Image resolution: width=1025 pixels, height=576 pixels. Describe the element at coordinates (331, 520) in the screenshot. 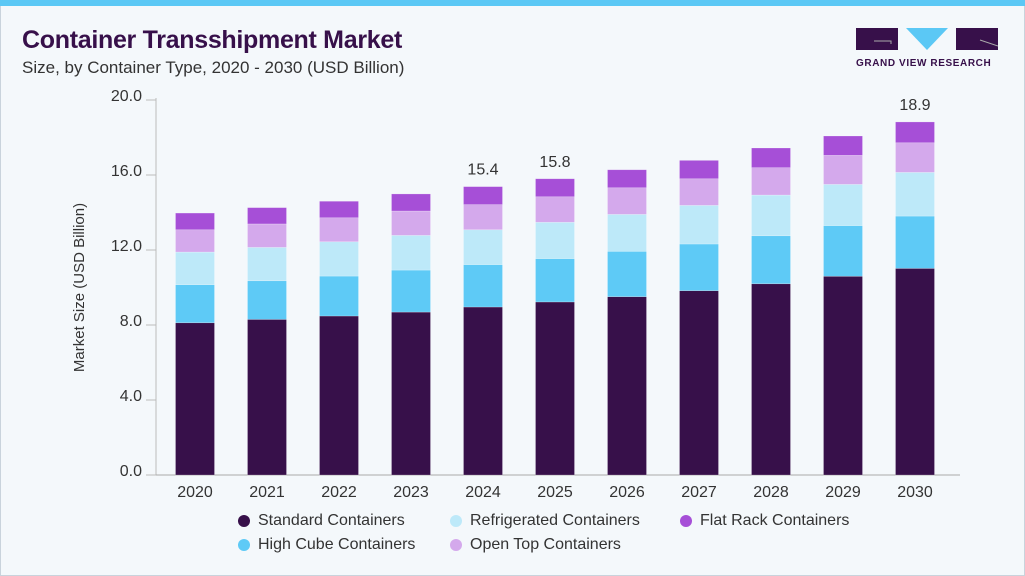

I see `legend-label: Standard Containers` at that location.